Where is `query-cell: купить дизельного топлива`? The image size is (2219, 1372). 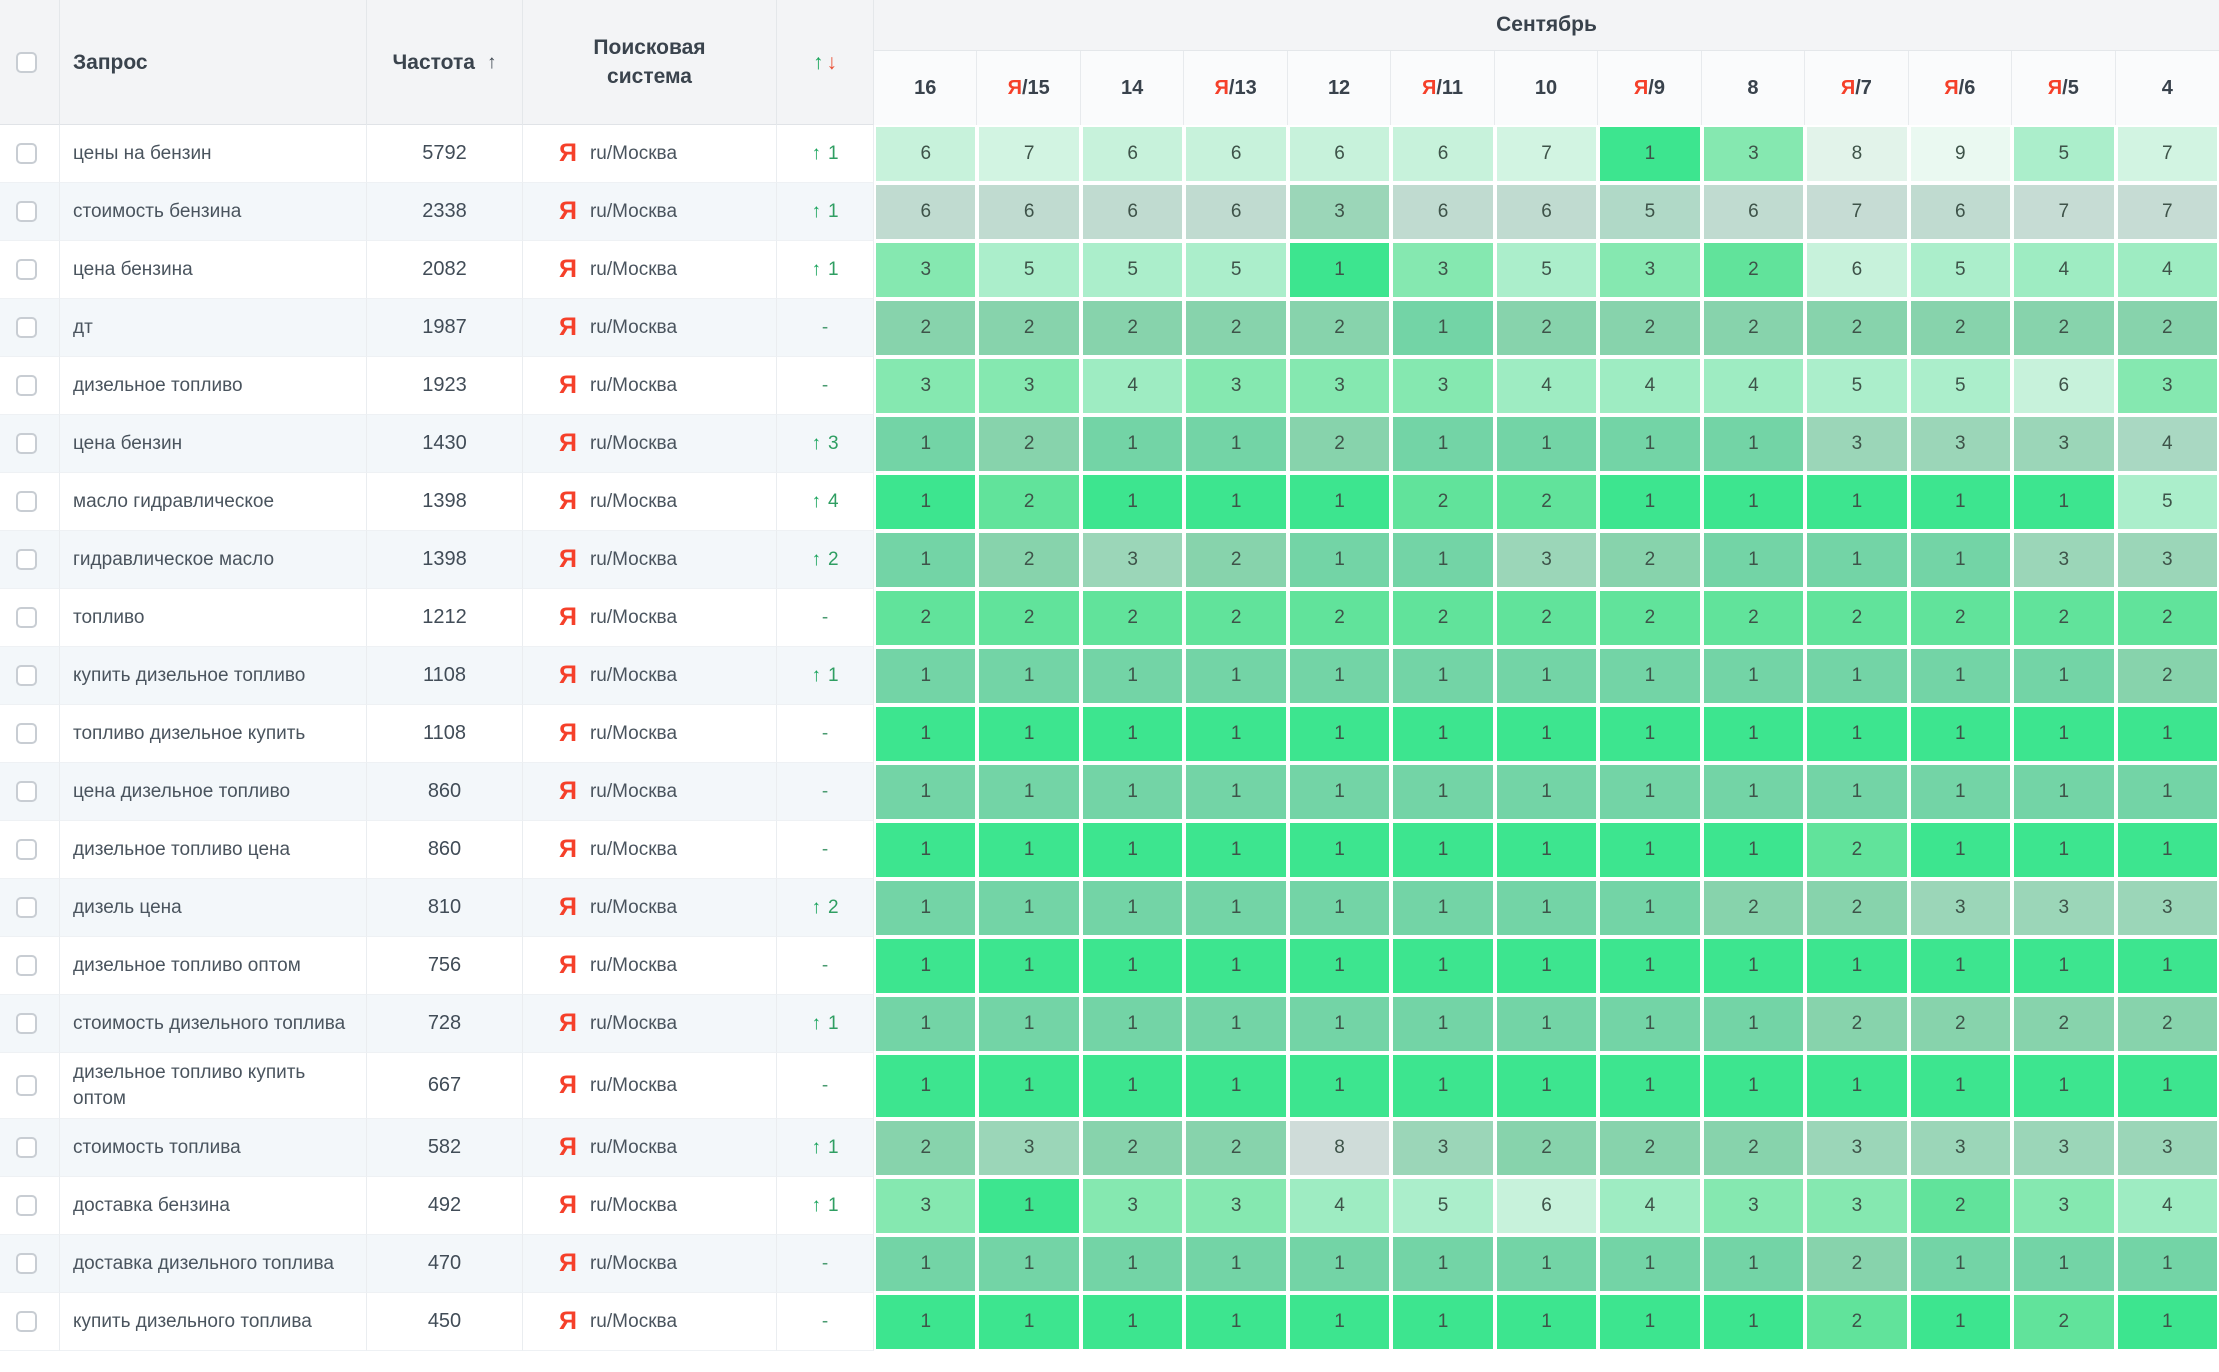 query-cell: купить дизельного топлива is located at coordinates (213, 1322).